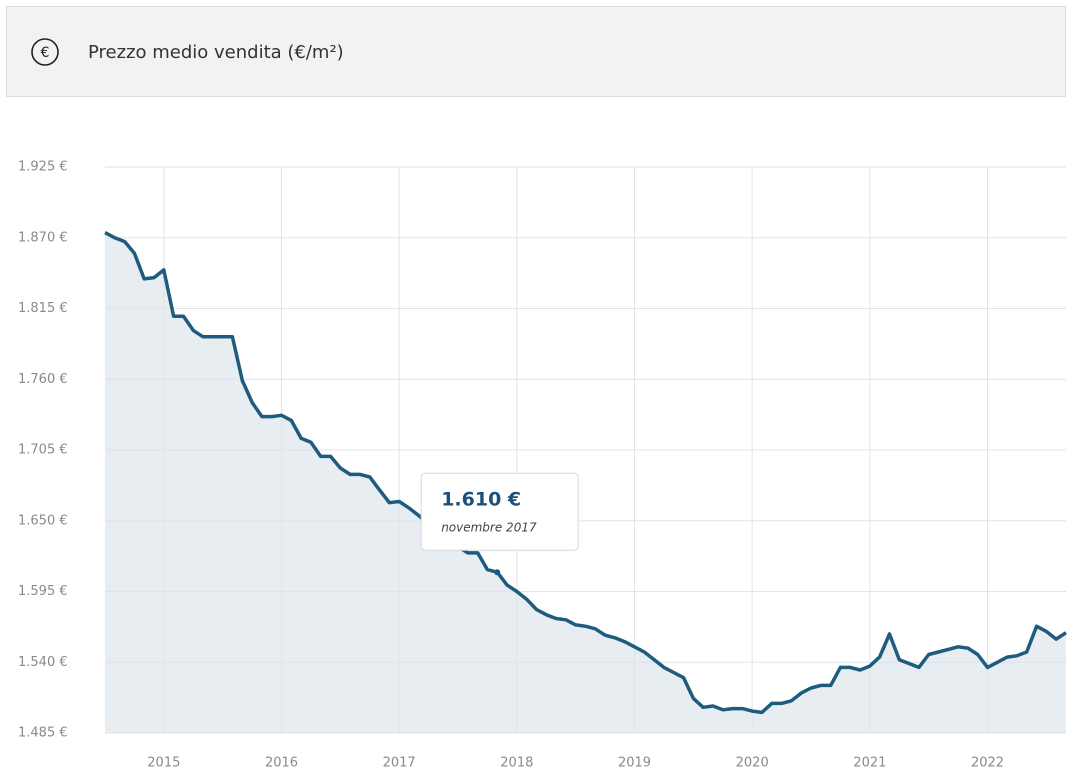 This screenshot has width=1069, height=782. I want to click on y-tick-label: 1.540 €, so click(43, 662).